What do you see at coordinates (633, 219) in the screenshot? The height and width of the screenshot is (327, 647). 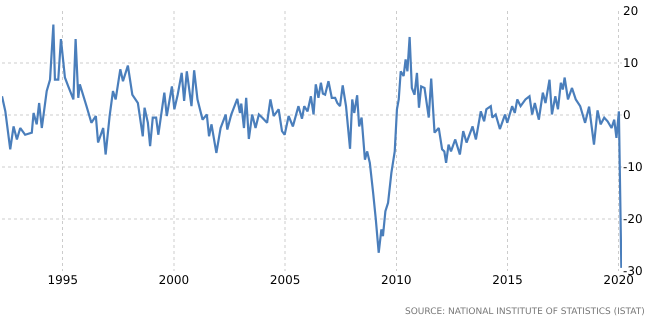 I see `y-tick-label: -20` at bounding box center [633, 219].